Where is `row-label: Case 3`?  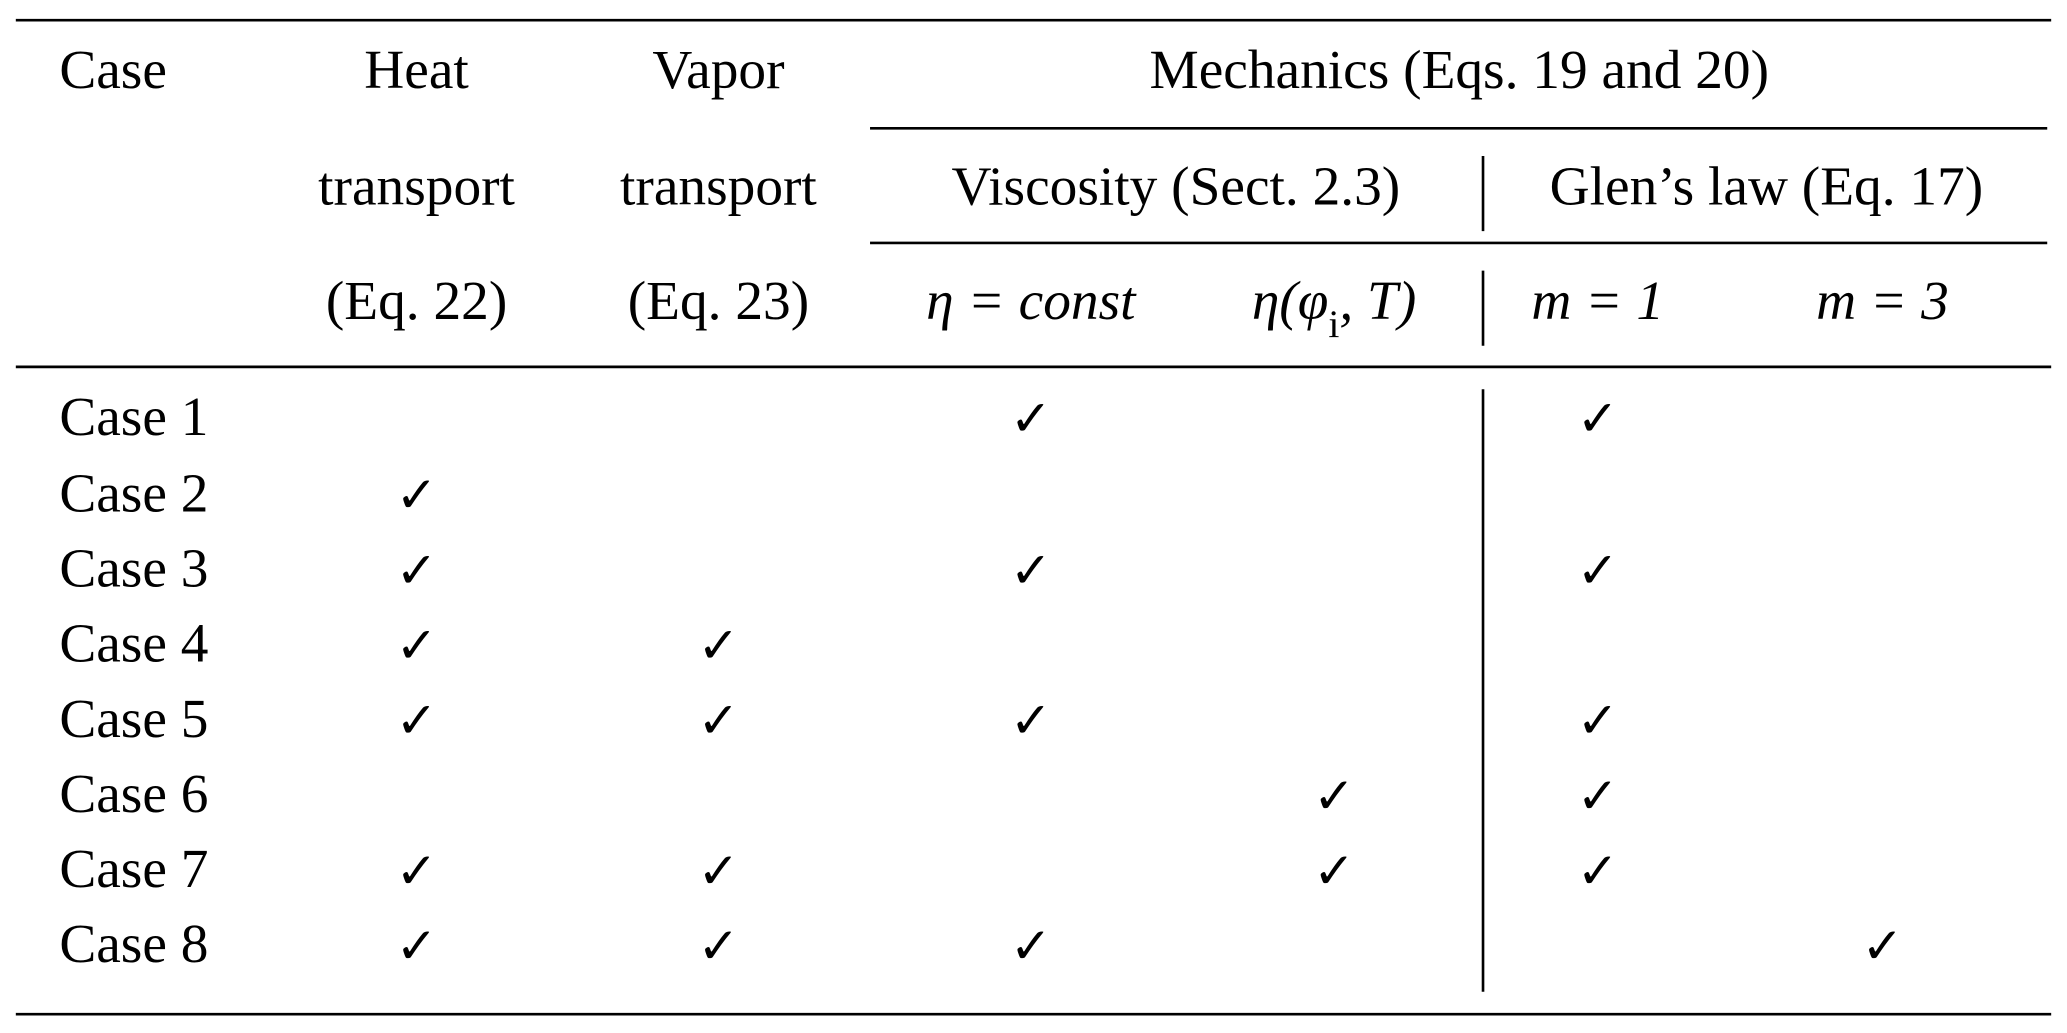
row-label: Case 3 is located at coordinates (133, 568).